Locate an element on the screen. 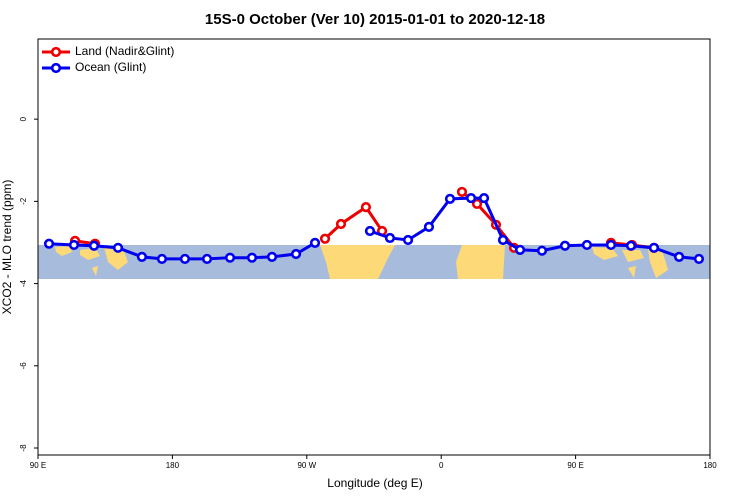 The height and width of the screenshot is (500, 750). legend-label: Ocean (Glint) is located at coordinates (110, 67).